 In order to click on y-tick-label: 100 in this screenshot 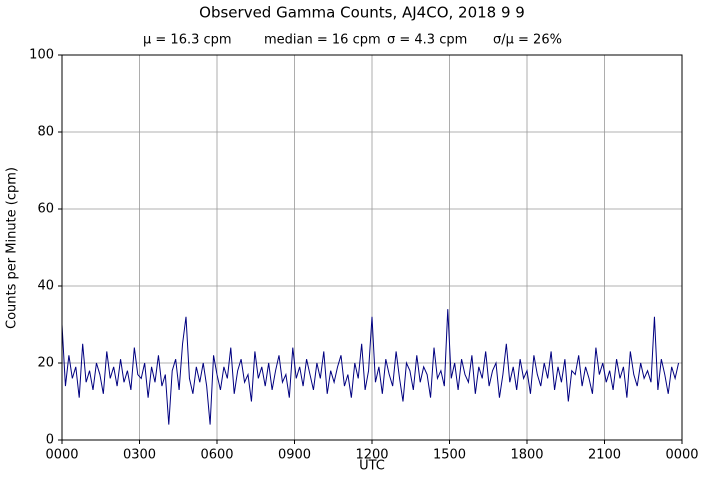, I will do `click(41, 55)`.